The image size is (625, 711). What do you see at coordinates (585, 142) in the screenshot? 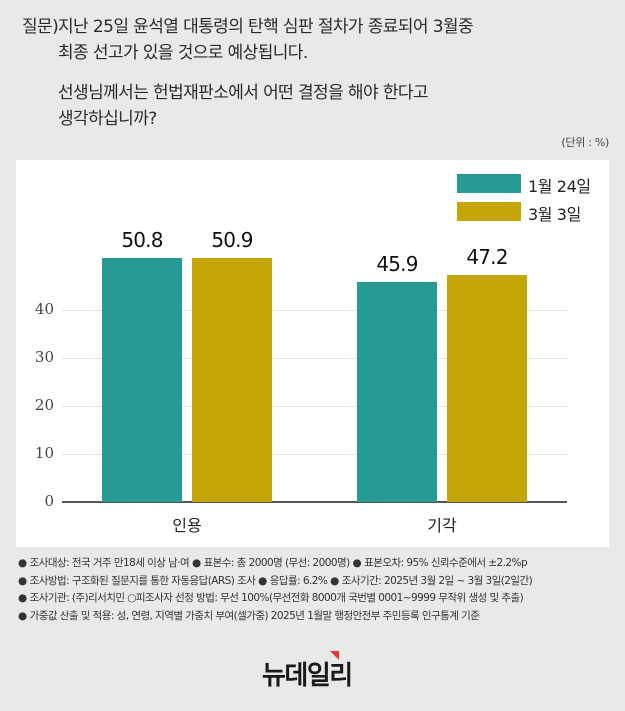
I see `unit-label: (단위 : %)` at bounding box center [585, 142].